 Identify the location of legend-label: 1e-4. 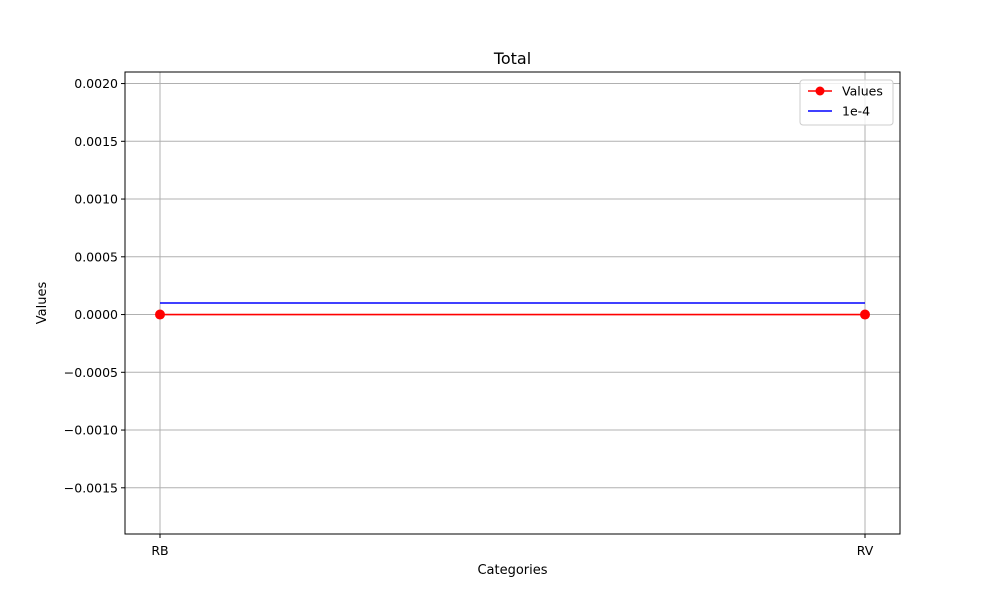
(856, 111).